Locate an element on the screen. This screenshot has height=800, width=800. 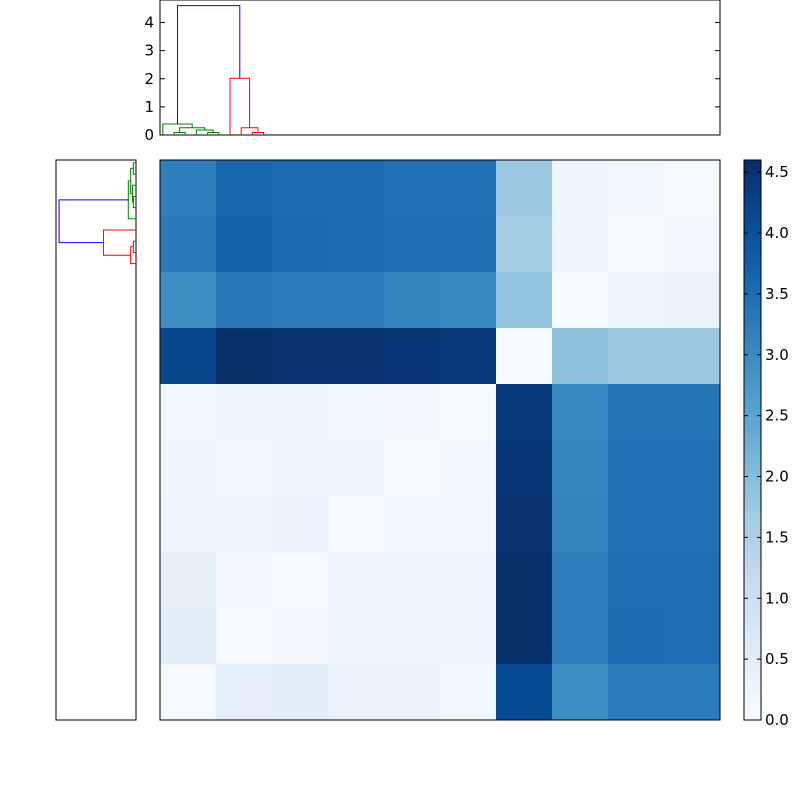
colorbar-tick-label: 3.5 is located at coordinates (777, 294).